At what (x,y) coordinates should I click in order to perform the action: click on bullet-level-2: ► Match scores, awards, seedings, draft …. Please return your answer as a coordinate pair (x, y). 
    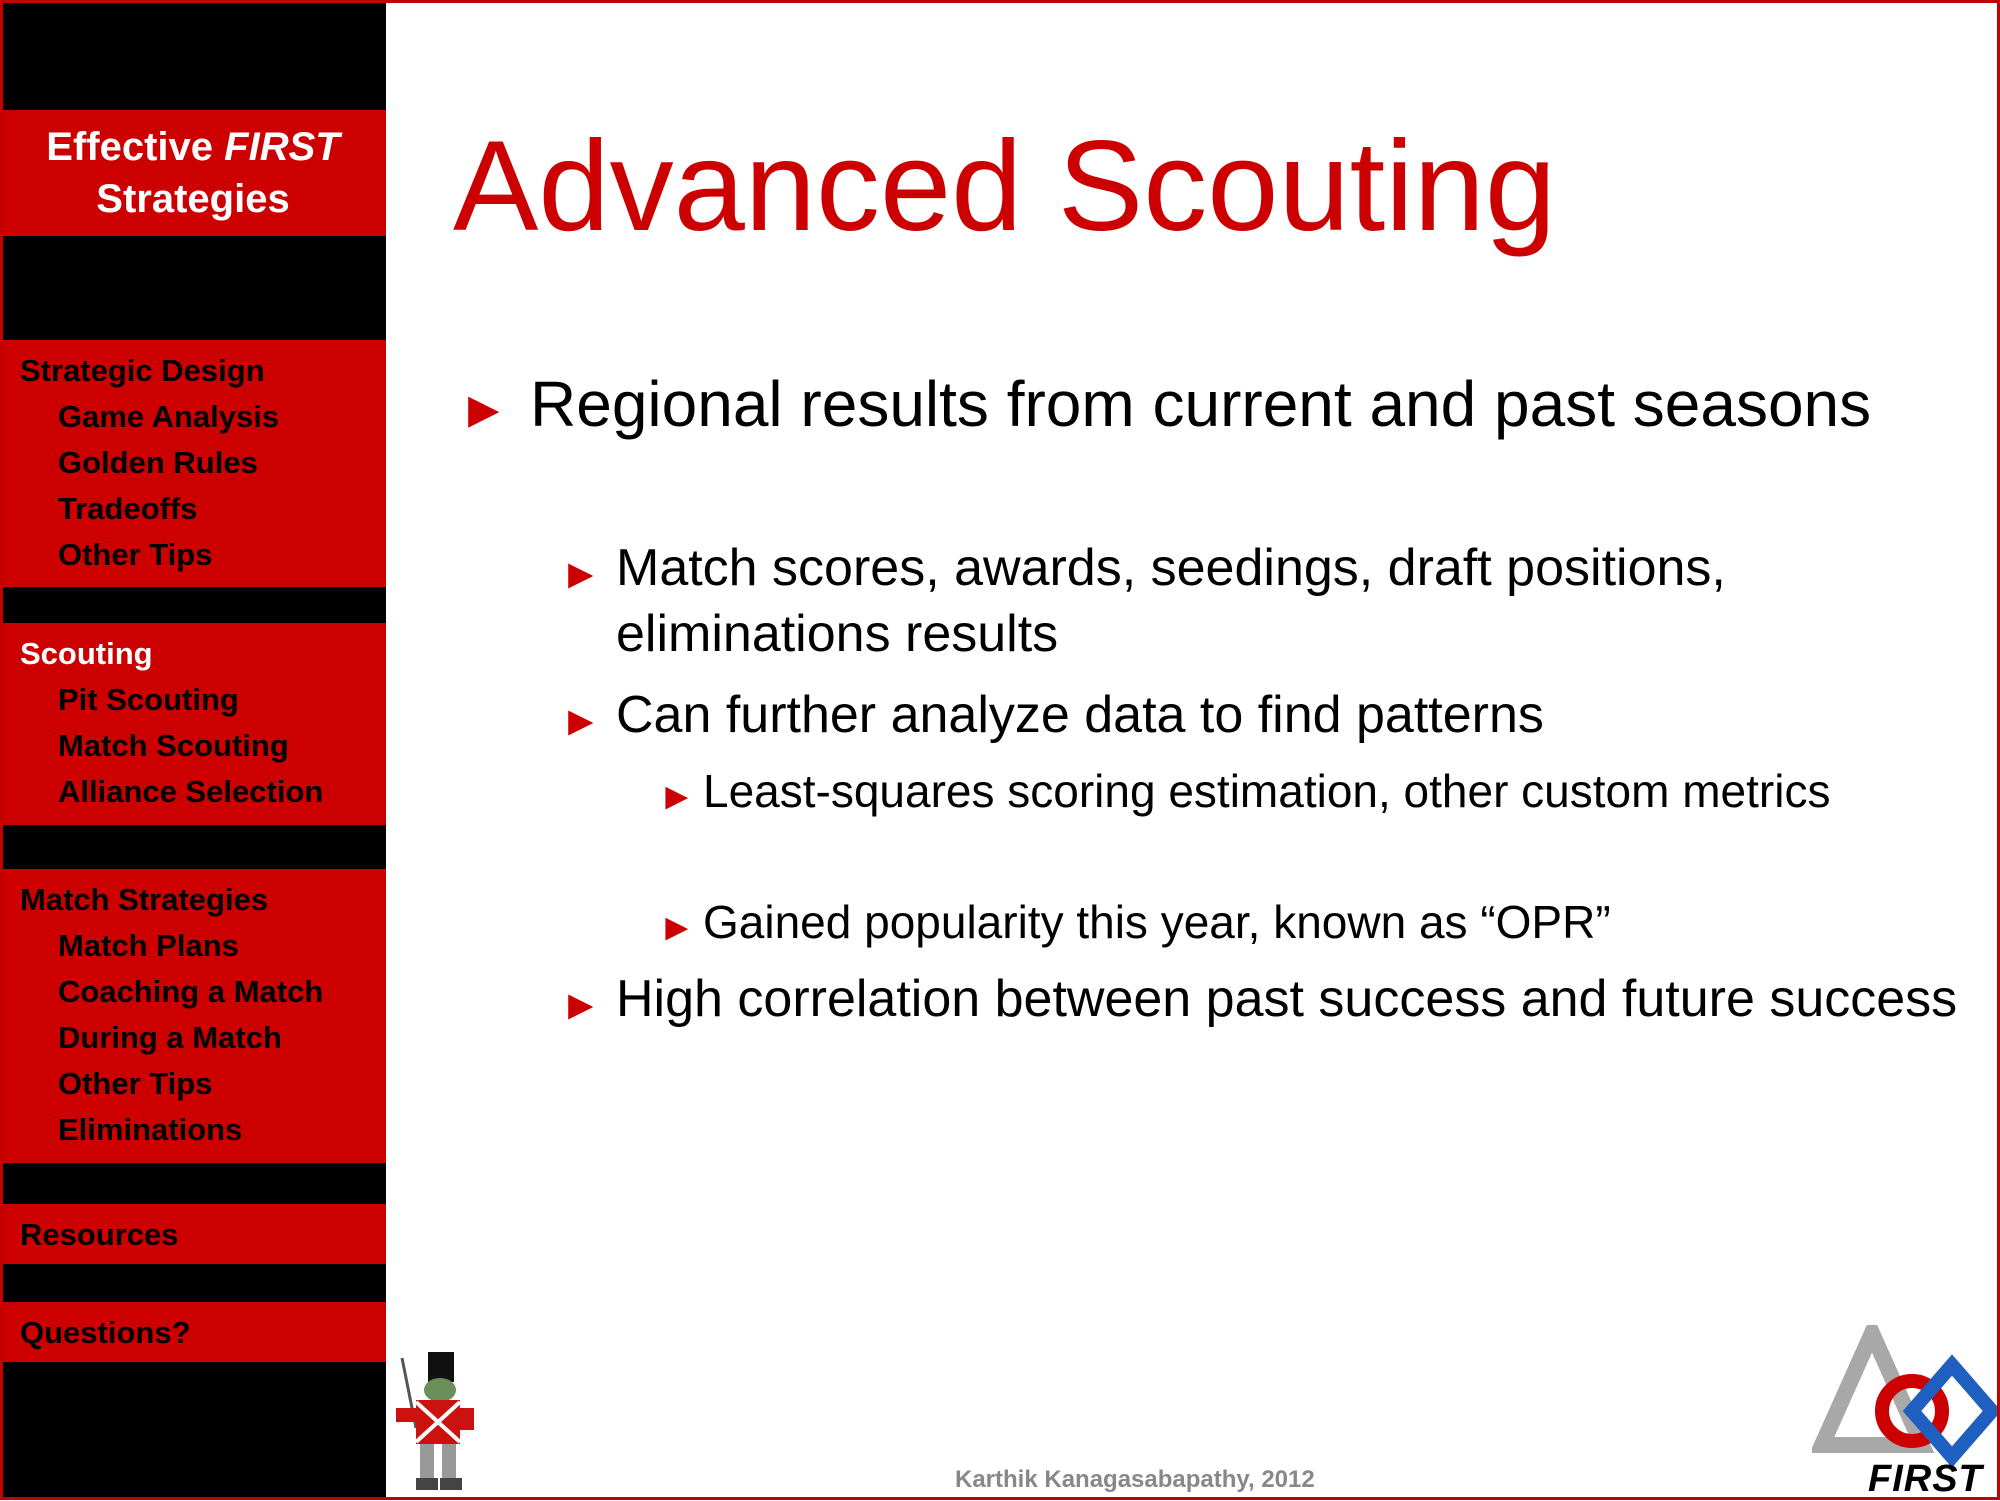
    Looking at the image, I should click on (1260, 601).